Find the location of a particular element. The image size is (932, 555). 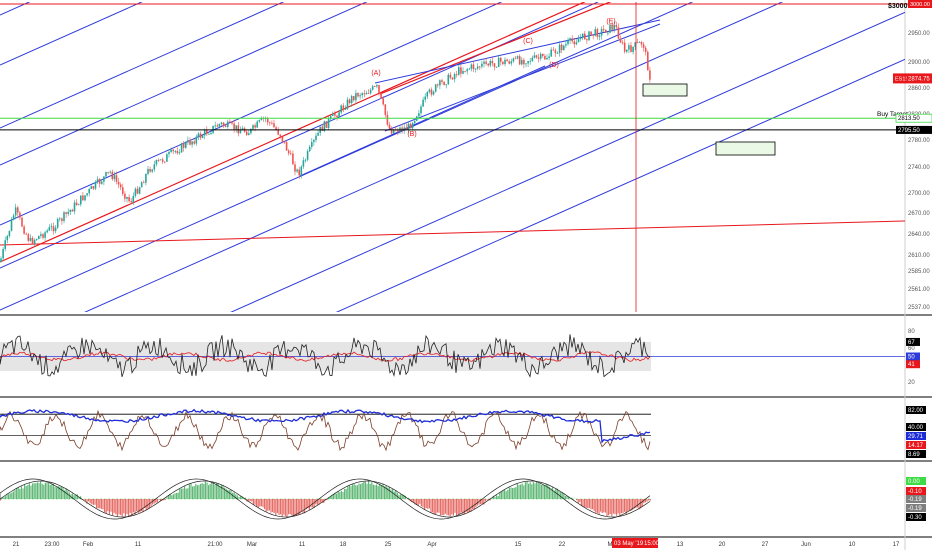

stoch-value-tag-text: 14.17 is located at coordinates (916, 446).